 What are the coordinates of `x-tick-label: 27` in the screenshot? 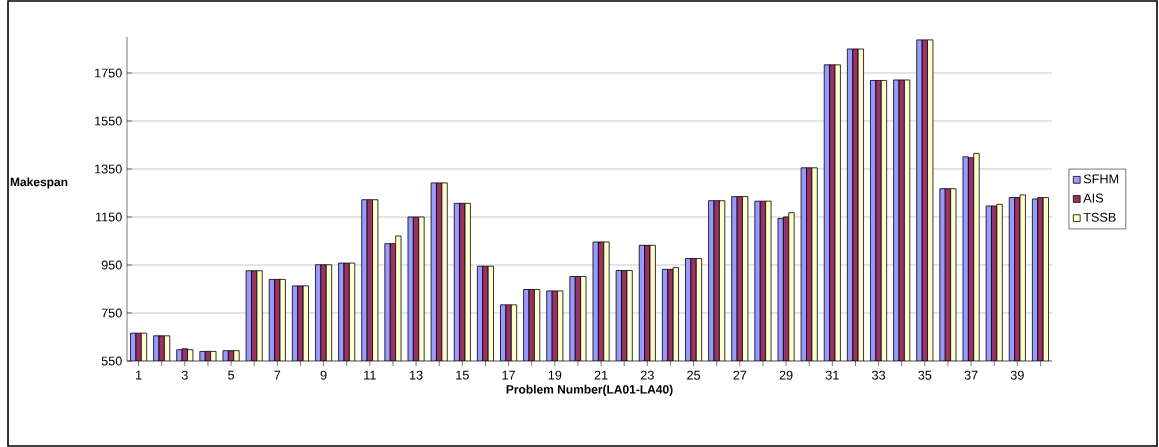 It's located at (740, 375).